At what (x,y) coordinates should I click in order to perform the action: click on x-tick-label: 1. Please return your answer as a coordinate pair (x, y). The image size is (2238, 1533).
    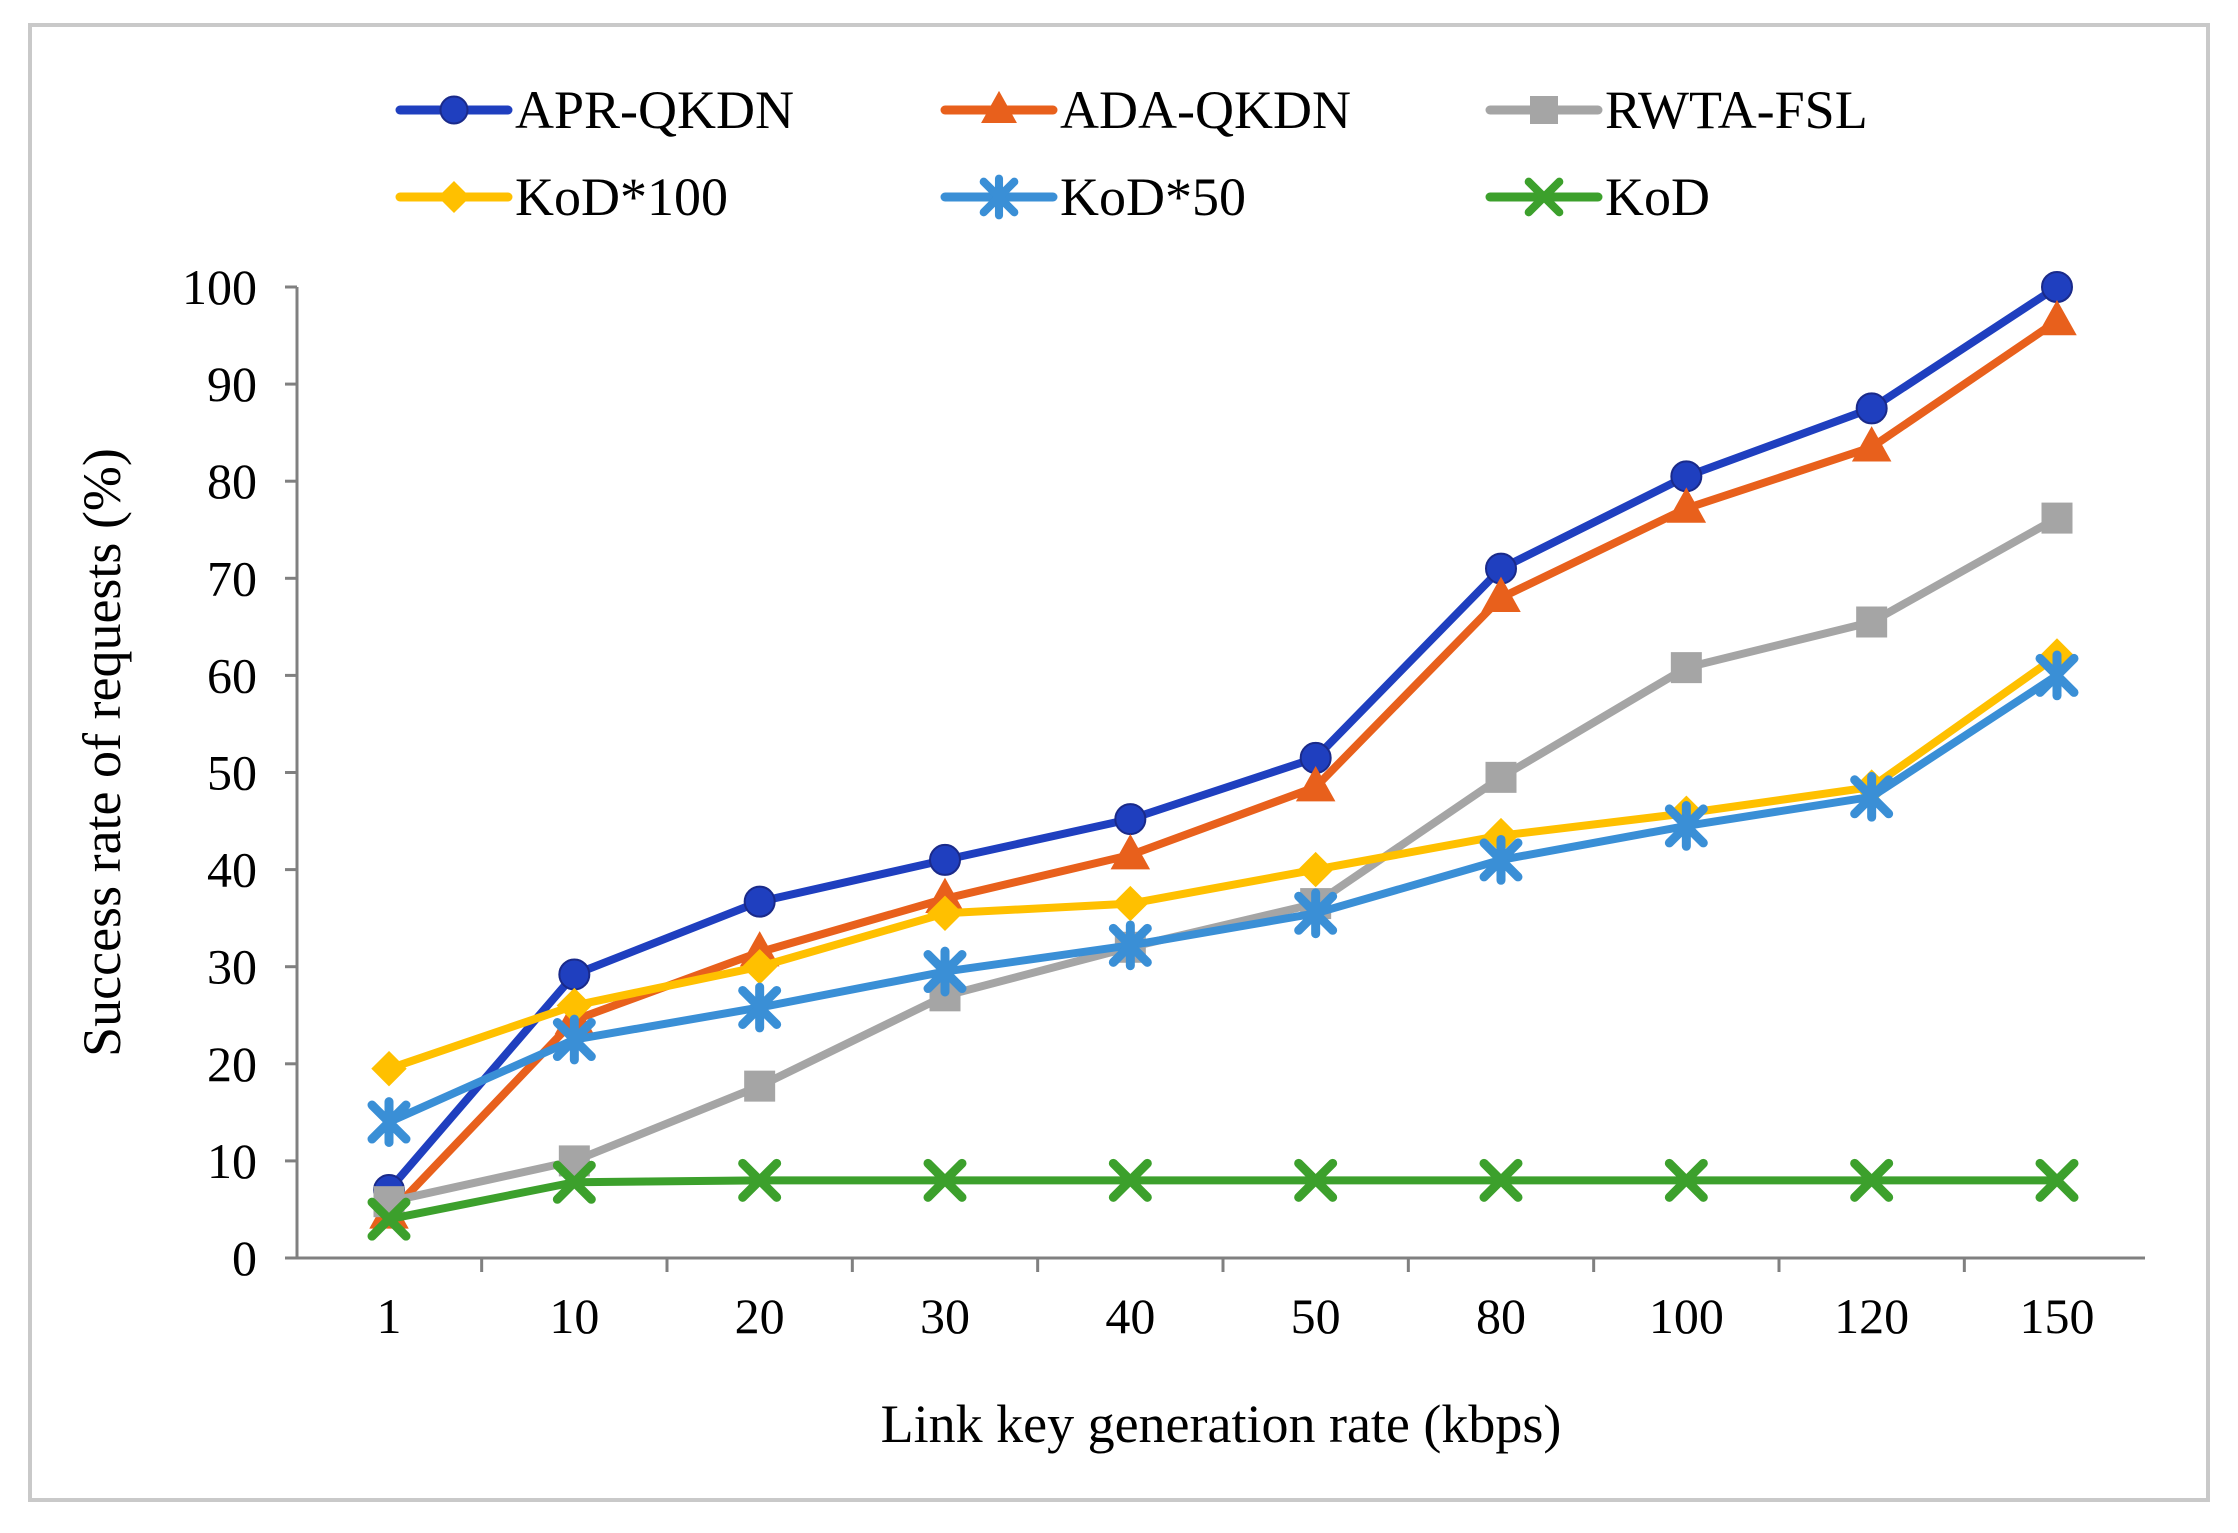
    Looking at the image, I should click on (389, 1316).